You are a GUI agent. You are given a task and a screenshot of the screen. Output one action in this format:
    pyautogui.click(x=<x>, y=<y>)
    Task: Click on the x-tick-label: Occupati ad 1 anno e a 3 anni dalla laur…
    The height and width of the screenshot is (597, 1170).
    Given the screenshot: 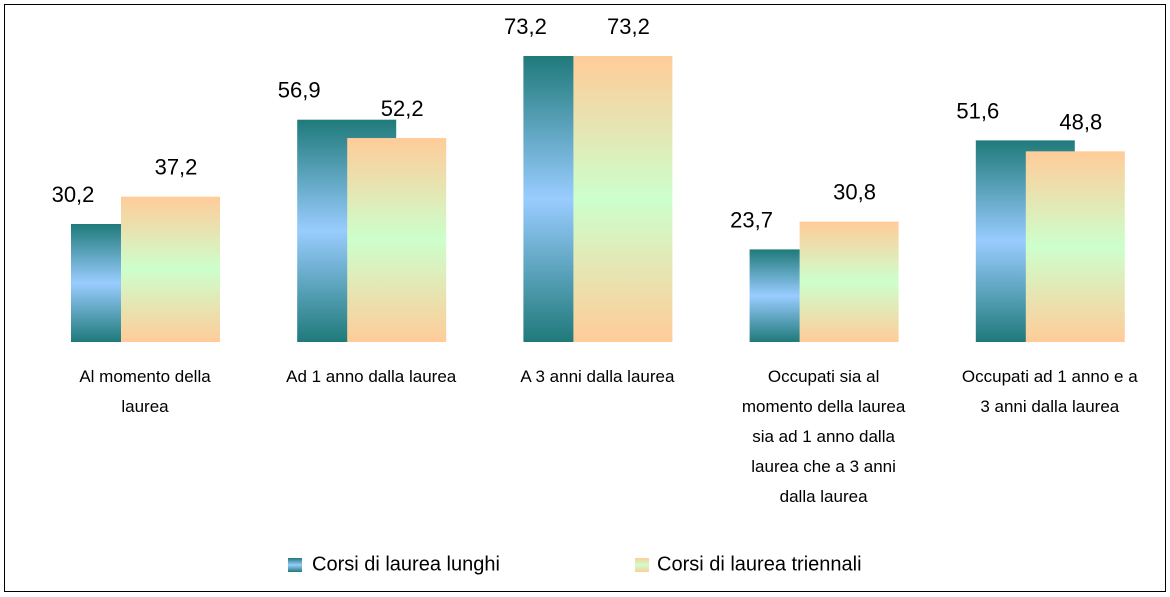 What is the action you would take?
    pyautogui.click(x=1049, y=391)
    